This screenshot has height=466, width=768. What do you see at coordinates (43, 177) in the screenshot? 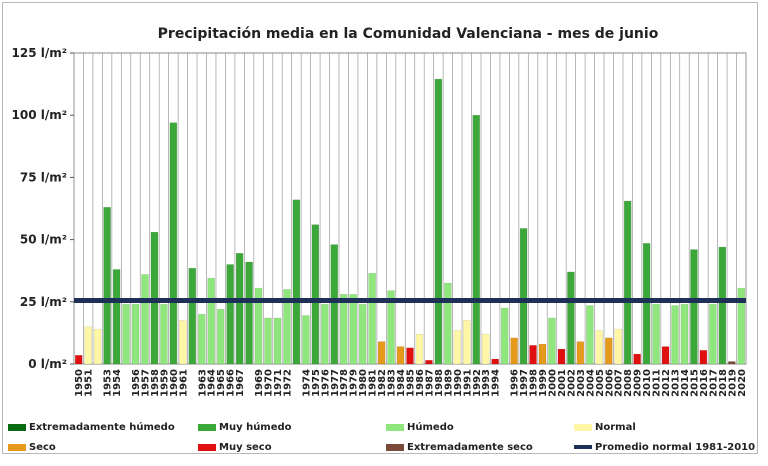
I see `y-tick-label: 75 l/m²` at bounding box center [43, 177].